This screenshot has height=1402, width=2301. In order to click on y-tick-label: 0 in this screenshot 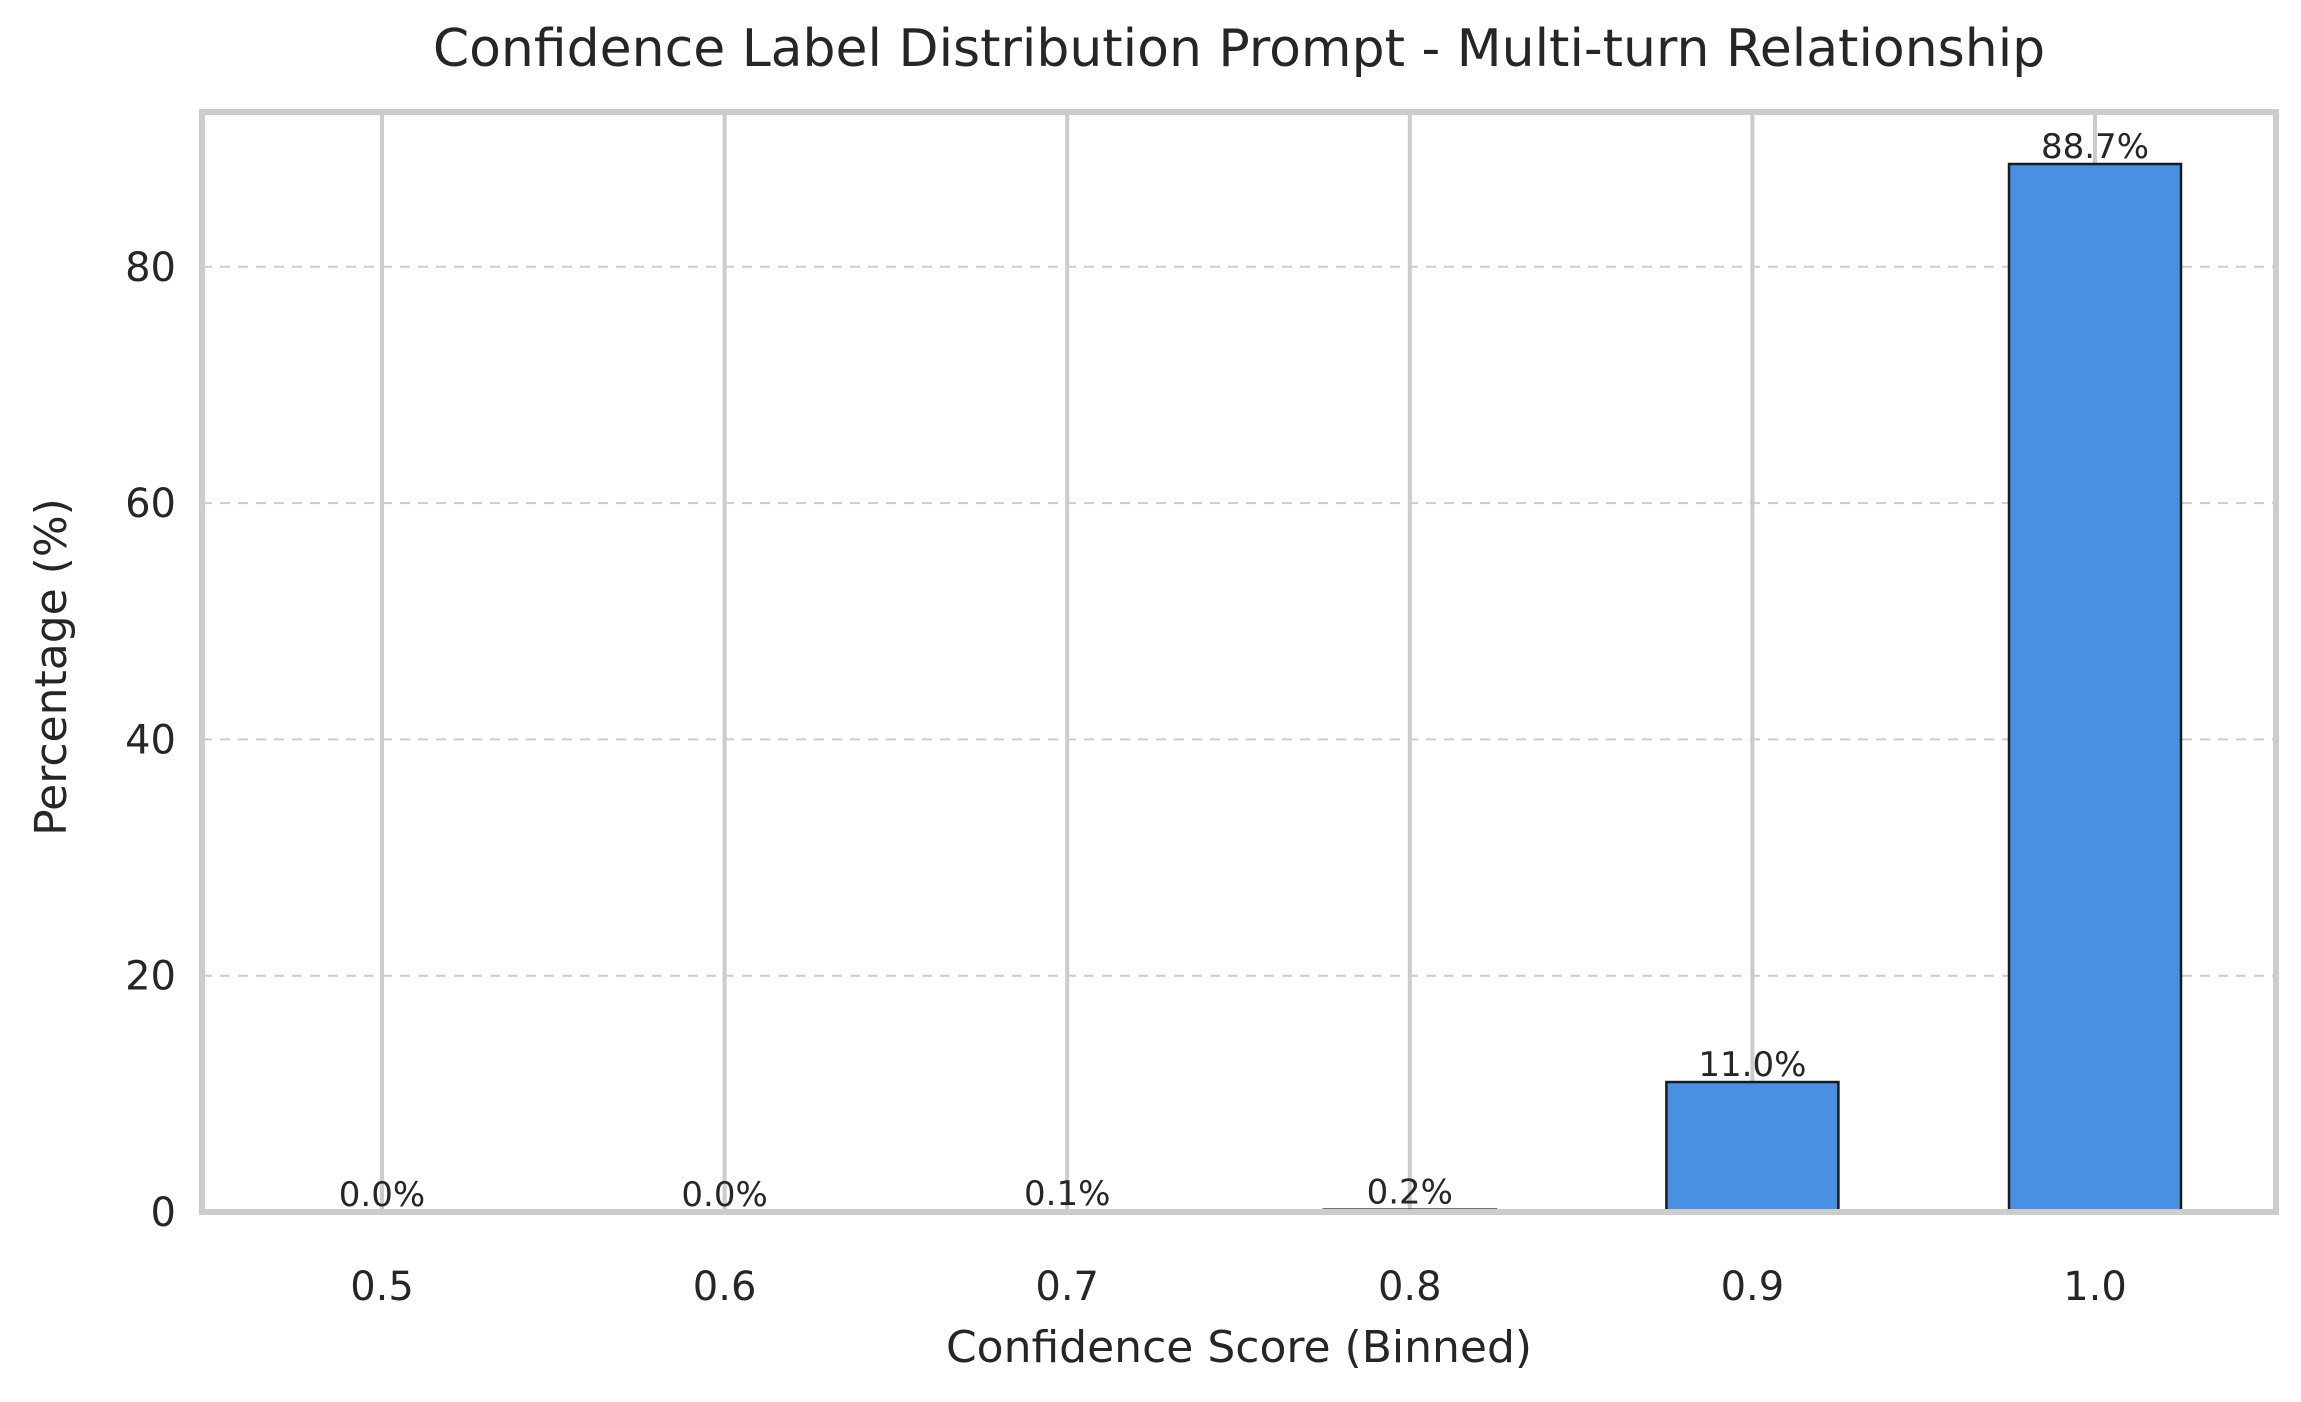, I will do `click(163, 1213)`.